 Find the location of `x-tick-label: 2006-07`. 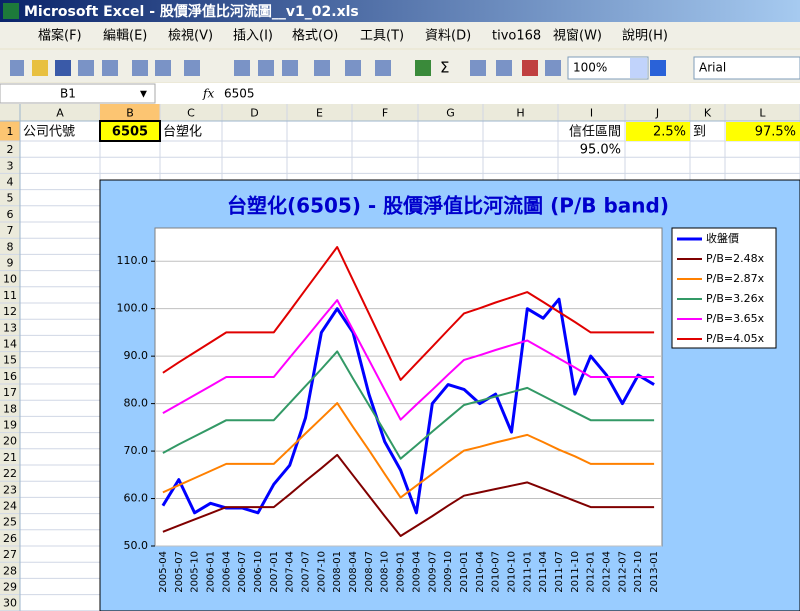

x-tick-label: 2006-07 is located at coordinates (242, 572).